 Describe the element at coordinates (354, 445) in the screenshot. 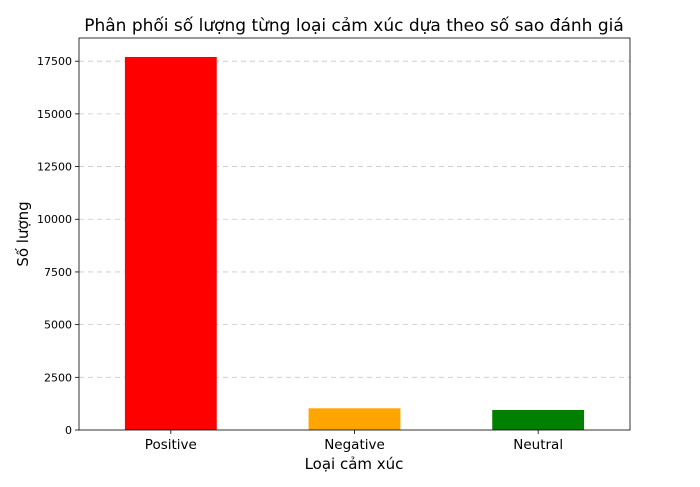

I see `x-tick-label-negative: Negative` at that location.